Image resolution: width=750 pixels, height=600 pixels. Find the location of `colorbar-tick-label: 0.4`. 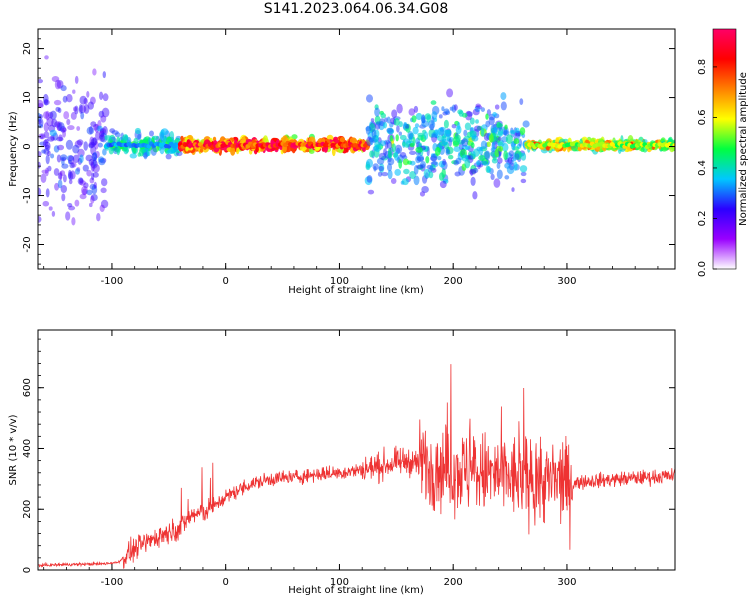

colorbar-tick-label: 0.4 is located at coordinates (702, 168).